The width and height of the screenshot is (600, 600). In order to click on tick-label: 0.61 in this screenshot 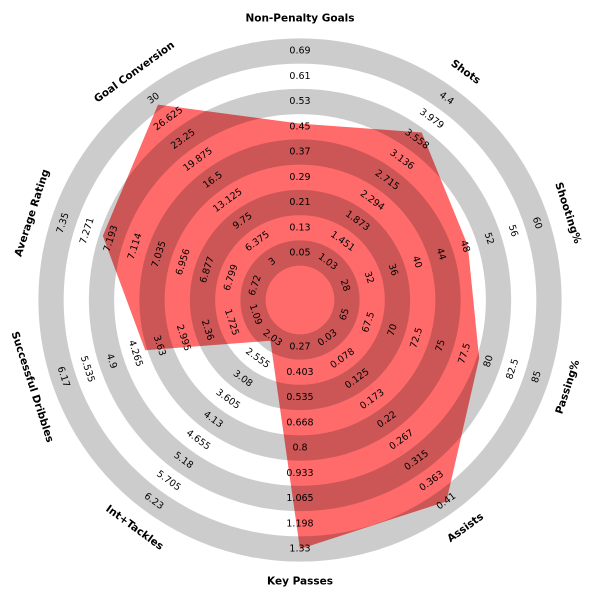, I will do `click(299, 76)`.